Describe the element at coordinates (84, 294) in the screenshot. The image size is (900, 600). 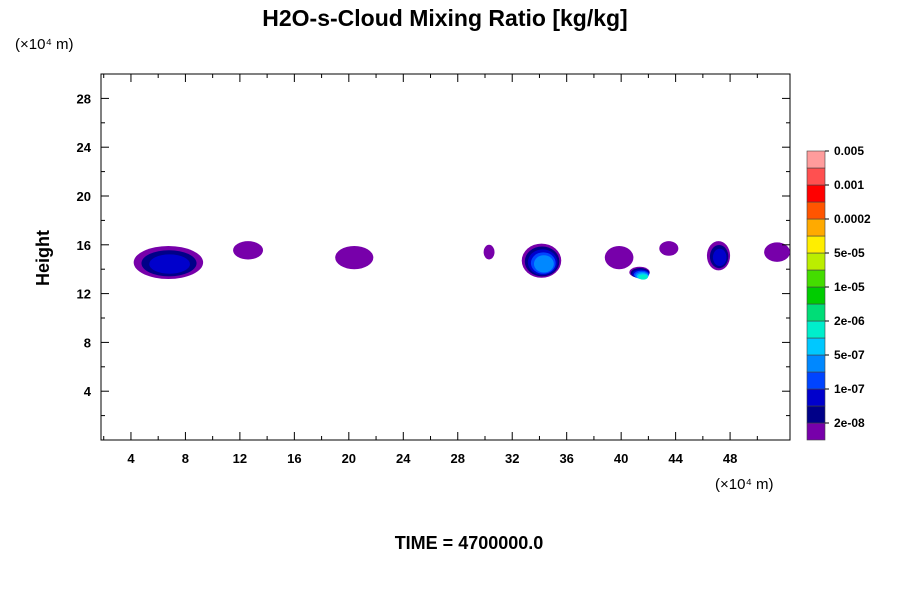
I see `y-tick-label: 12` at that location.